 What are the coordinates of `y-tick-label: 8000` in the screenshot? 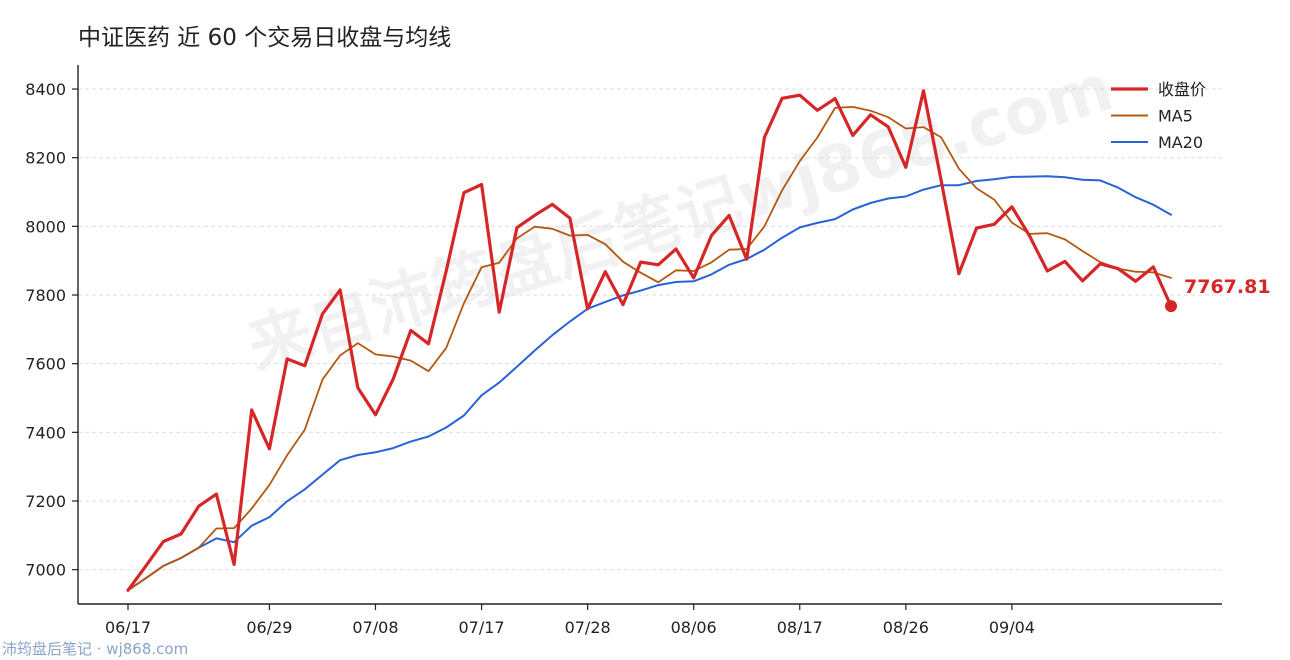 It's located at (45, 226).